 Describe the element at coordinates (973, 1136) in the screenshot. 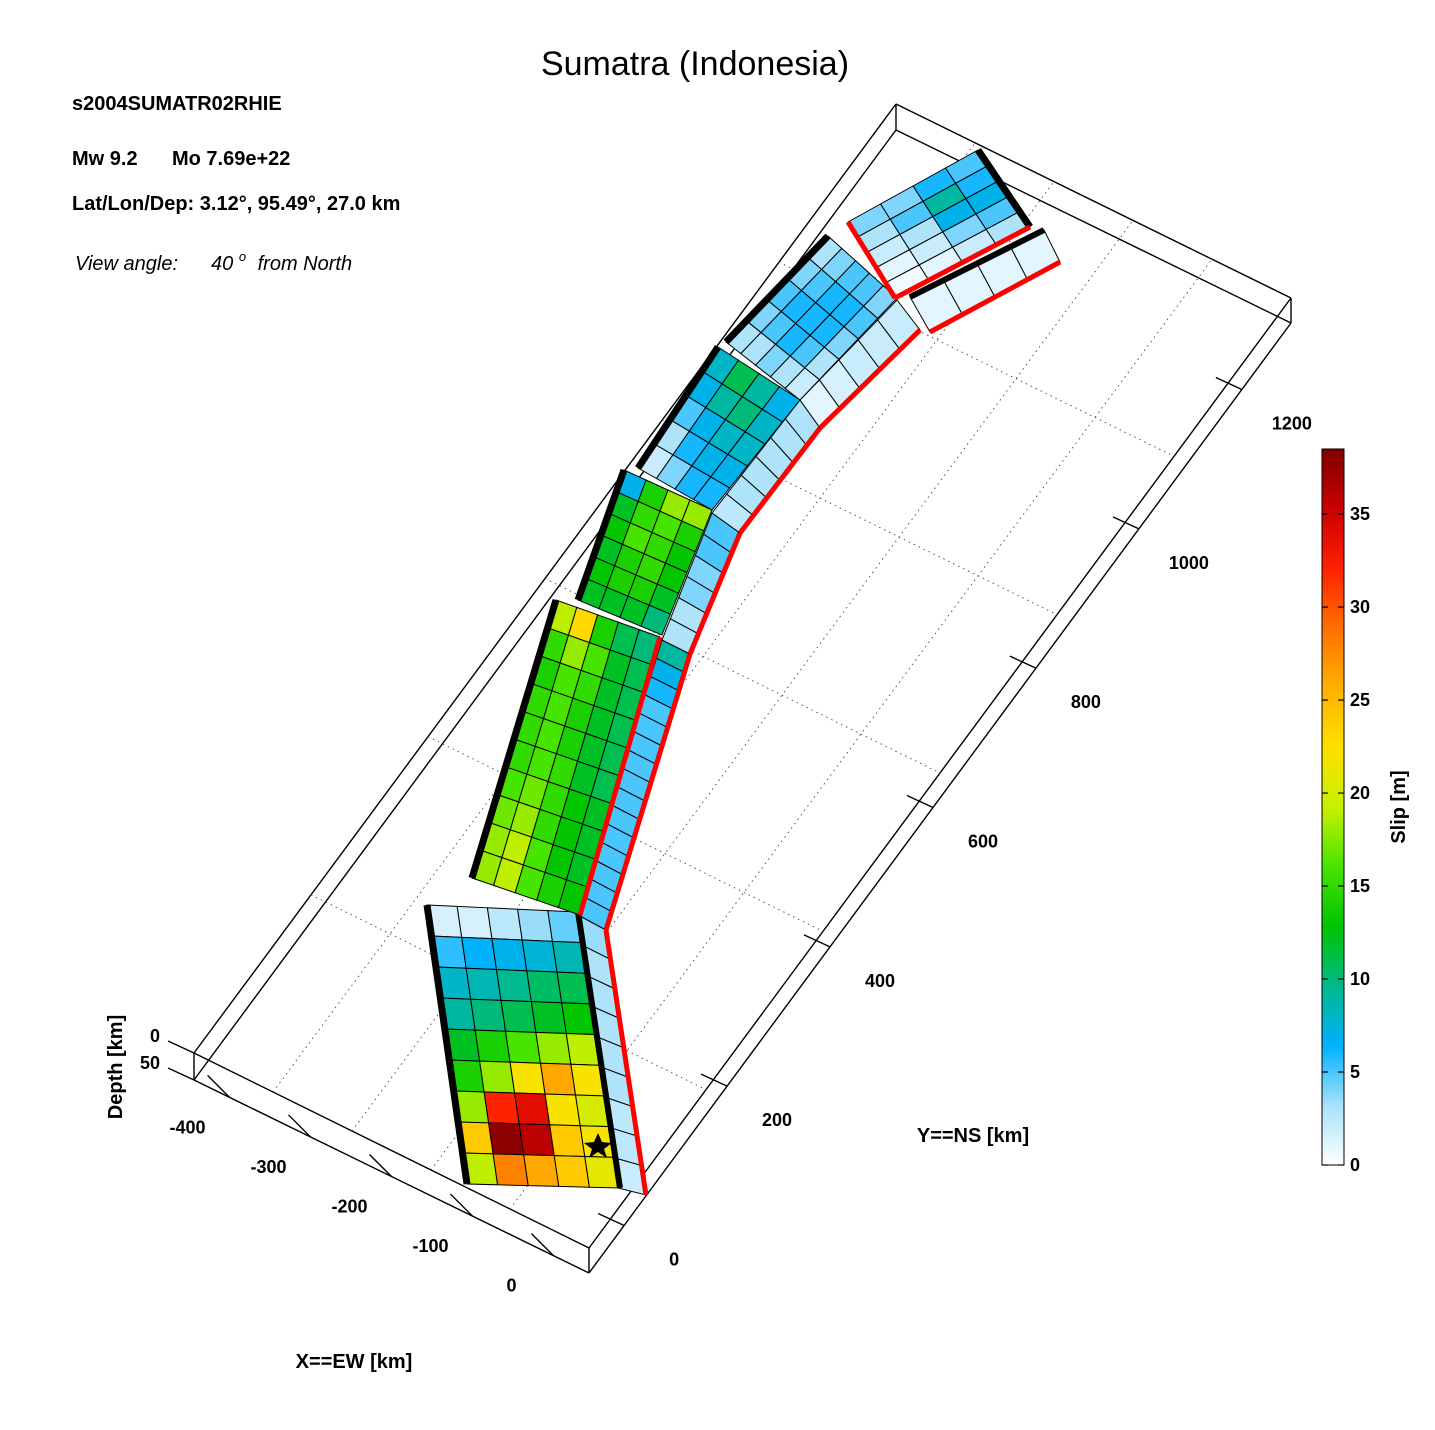

I see `y-axis-label: Y==NS [km]` at that location.